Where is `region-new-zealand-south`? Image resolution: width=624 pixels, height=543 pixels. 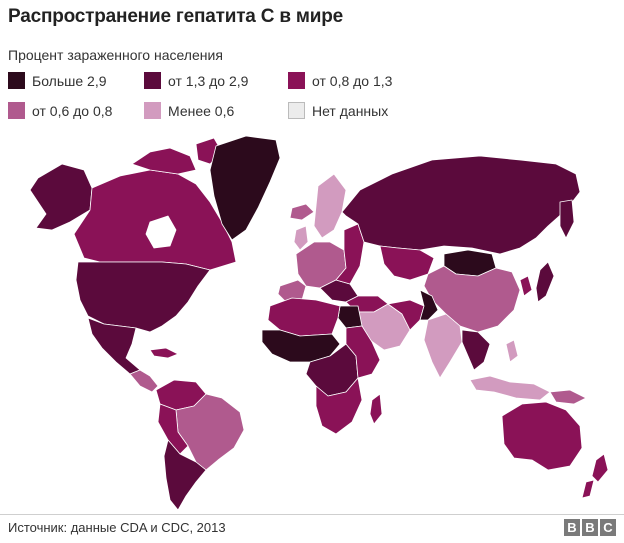
region-new-zealand-south is located at coordinates (588, 489).